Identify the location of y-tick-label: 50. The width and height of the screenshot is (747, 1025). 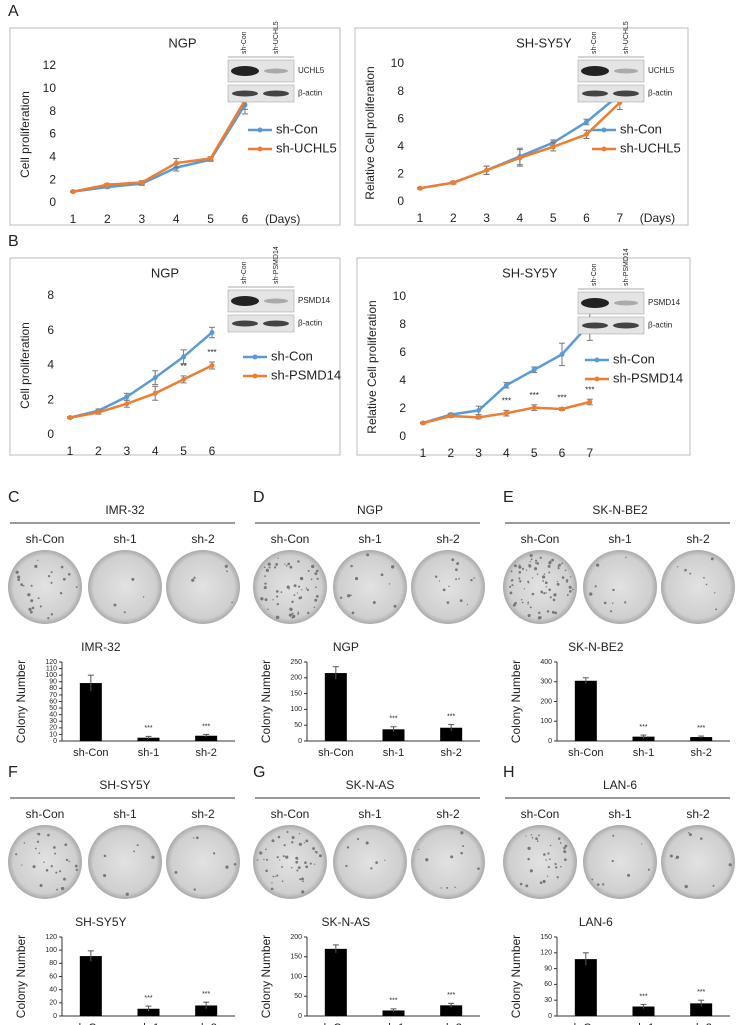
(298, 996).